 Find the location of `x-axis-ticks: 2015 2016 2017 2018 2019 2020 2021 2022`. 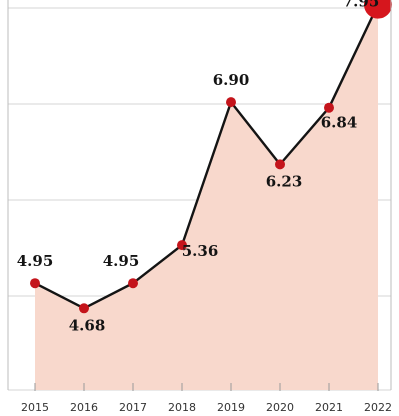

x-axis-ticks: 2015 2016 2017 2018 2019 2020 2021 2022 is located at coordinates (206, 398).